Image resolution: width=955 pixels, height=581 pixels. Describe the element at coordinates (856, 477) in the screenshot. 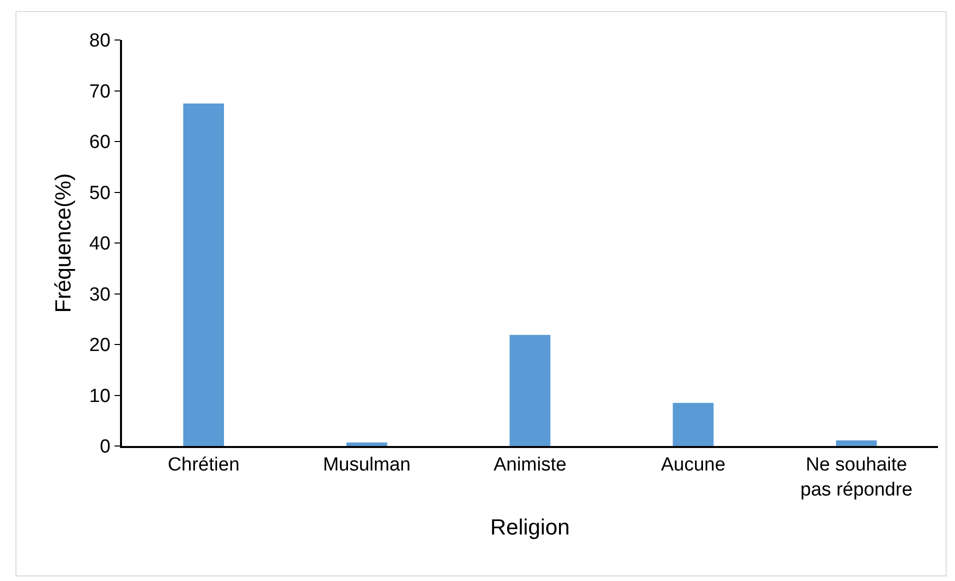

I see `x-tick-label: Ne souhaite pas répondre` at that location.